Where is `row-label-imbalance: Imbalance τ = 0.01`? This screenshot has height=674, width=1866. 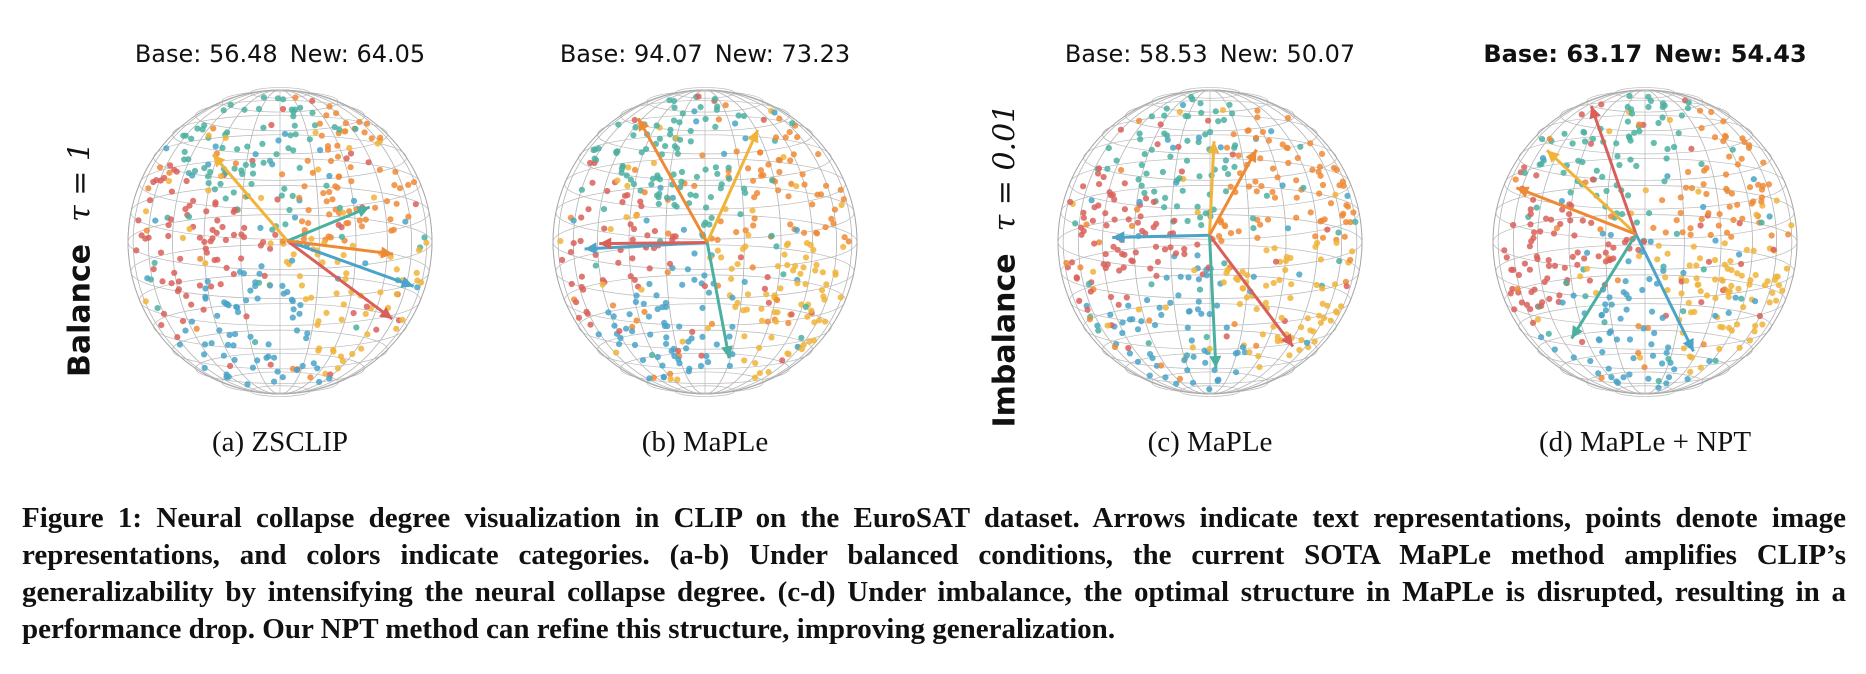 row-label-imbalance: Imbalance τ = 0.01 is located at coordinates (1005, 266).